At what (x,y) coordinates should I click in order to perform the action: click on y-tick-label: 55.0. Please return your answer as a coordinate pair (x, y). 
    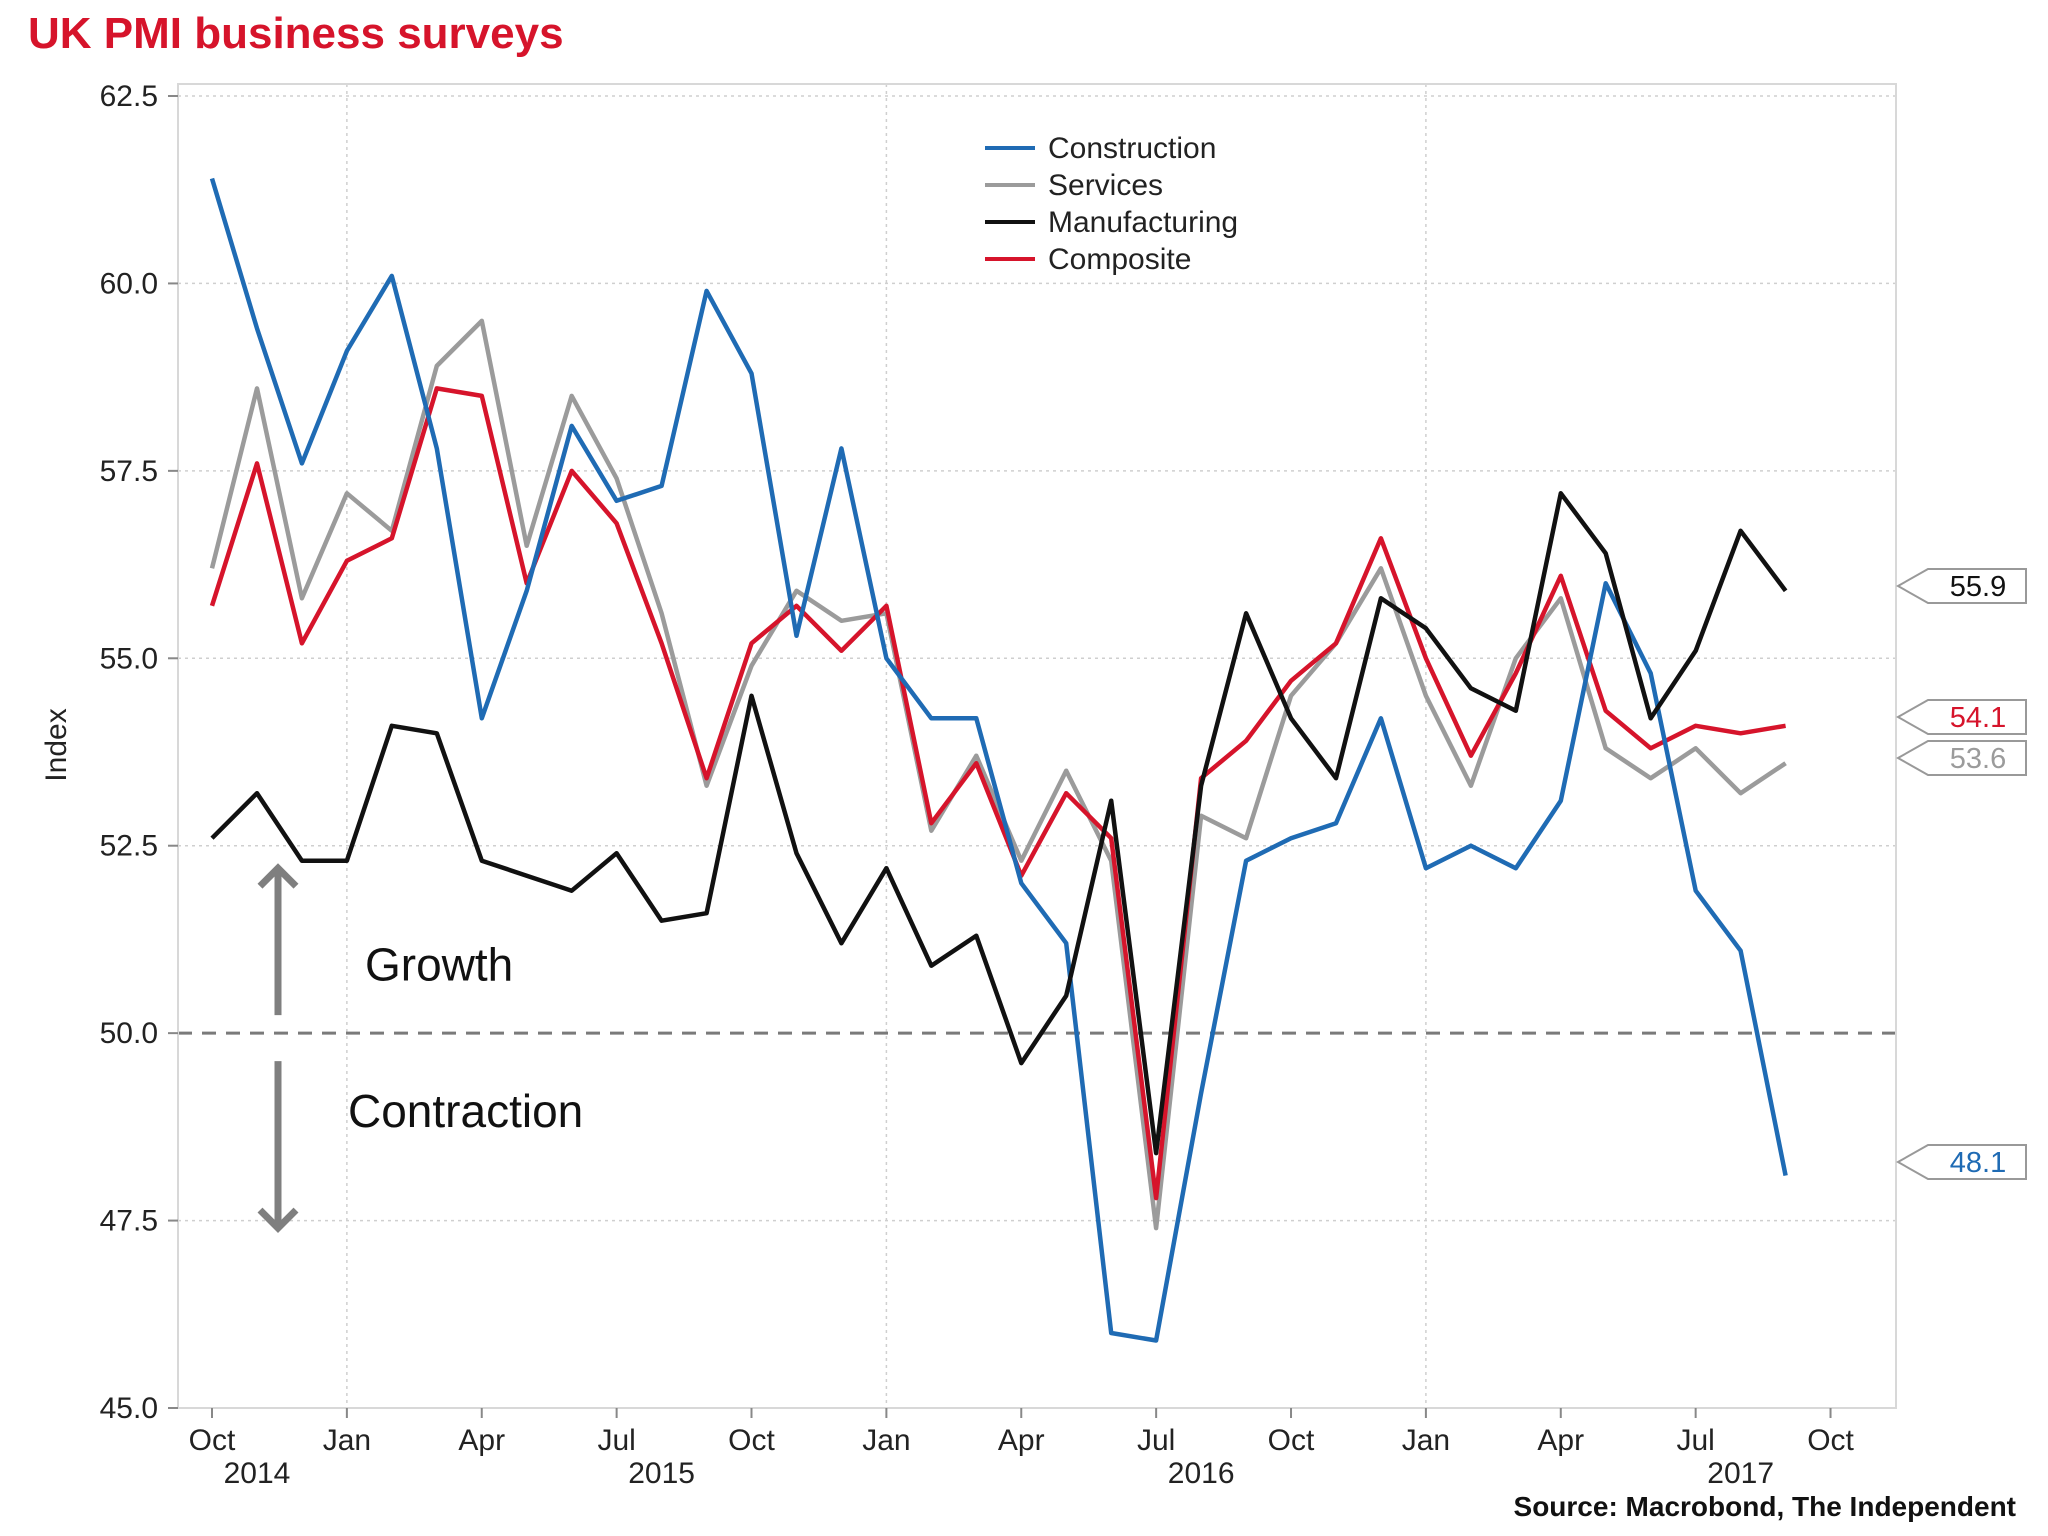
    Looking at the image, I should click on (129, 658).